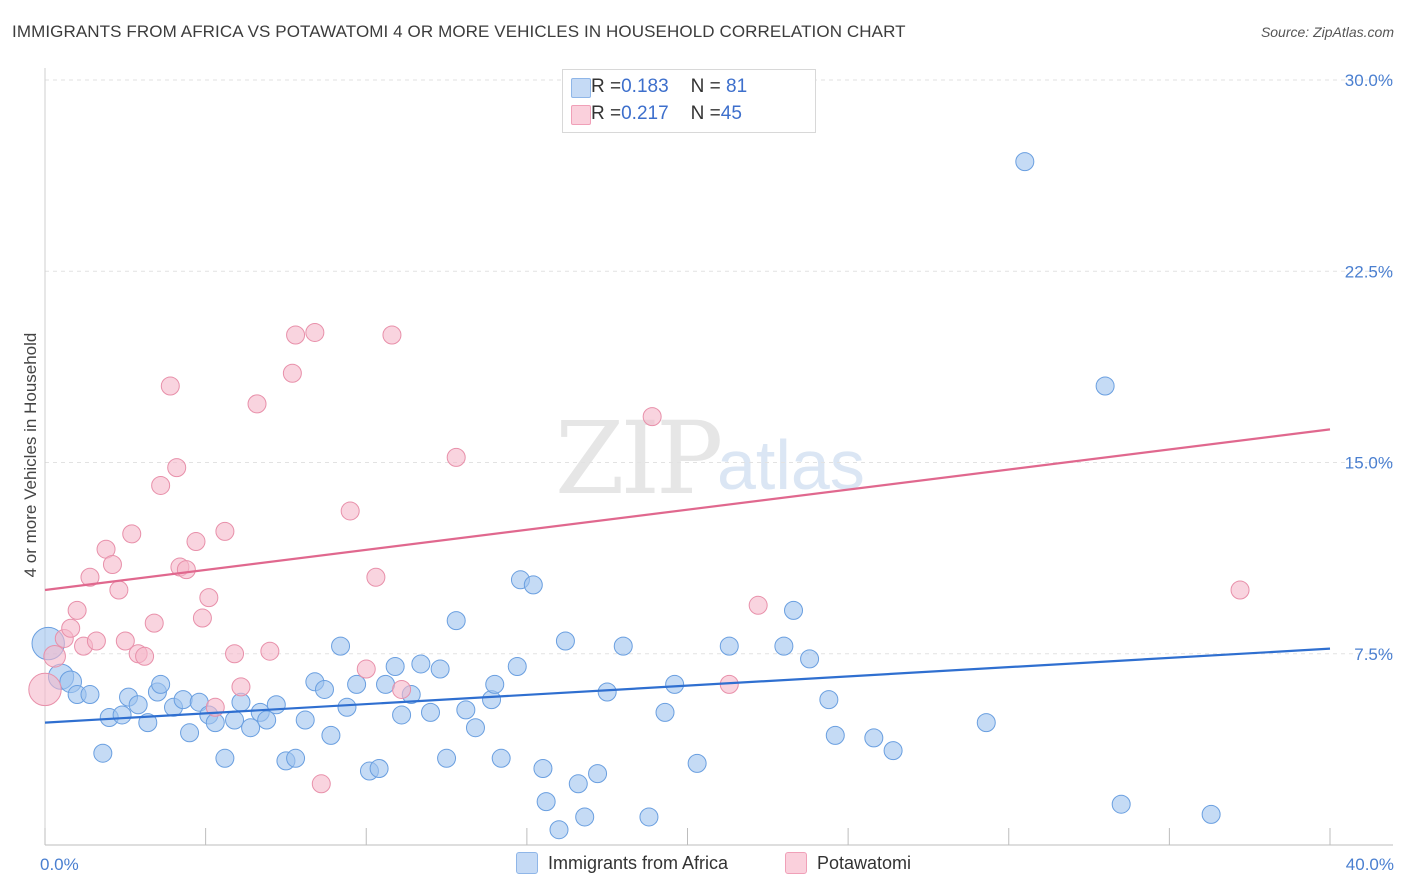 This screenshot has height=892, width=1406. I want to click on legend-row-africa: R = 0.183 N = 81, so click(659, 87).